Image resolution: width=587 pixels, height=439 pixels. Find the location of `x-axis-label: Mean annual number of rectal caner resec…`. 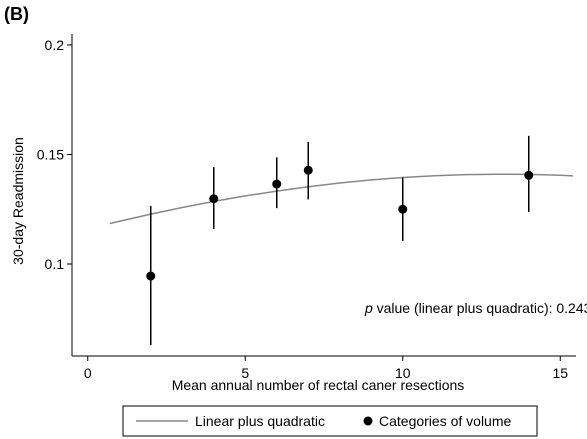

x-axis-label: Mean annual number of rectal caner resec… is located at coordinates (318, 385).